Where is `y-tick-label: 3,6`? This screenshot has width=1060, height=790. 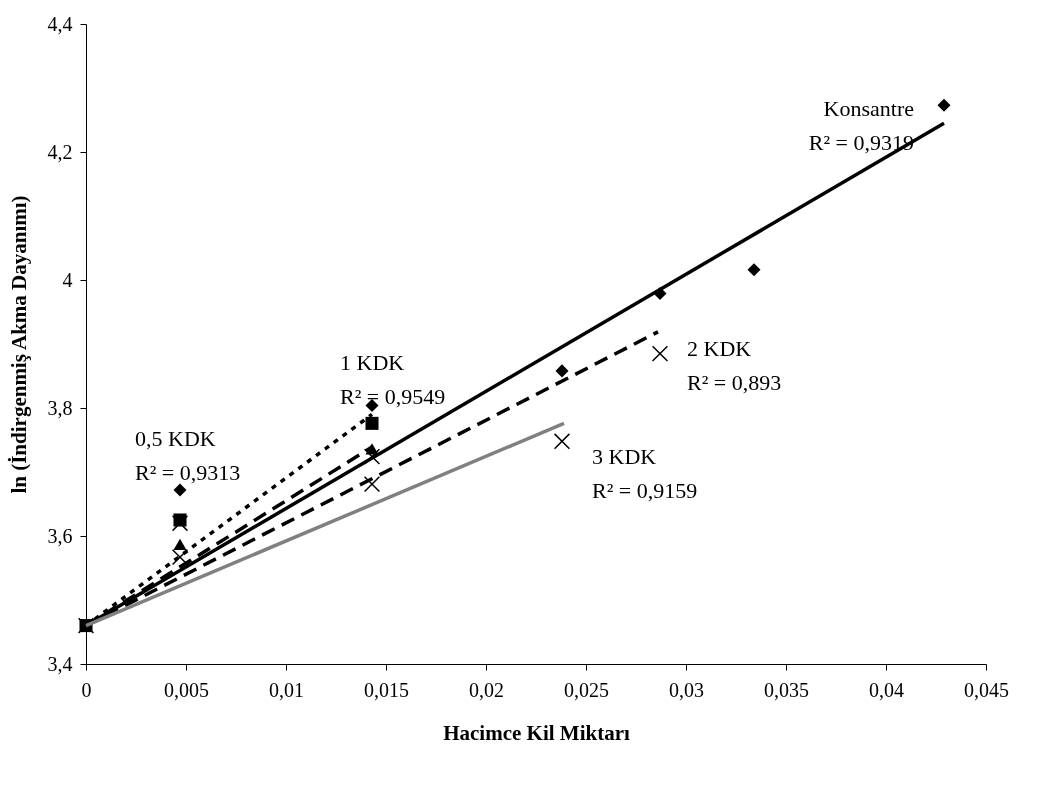 y-tick-label: 3,6 is located at coordinates (60, 535).